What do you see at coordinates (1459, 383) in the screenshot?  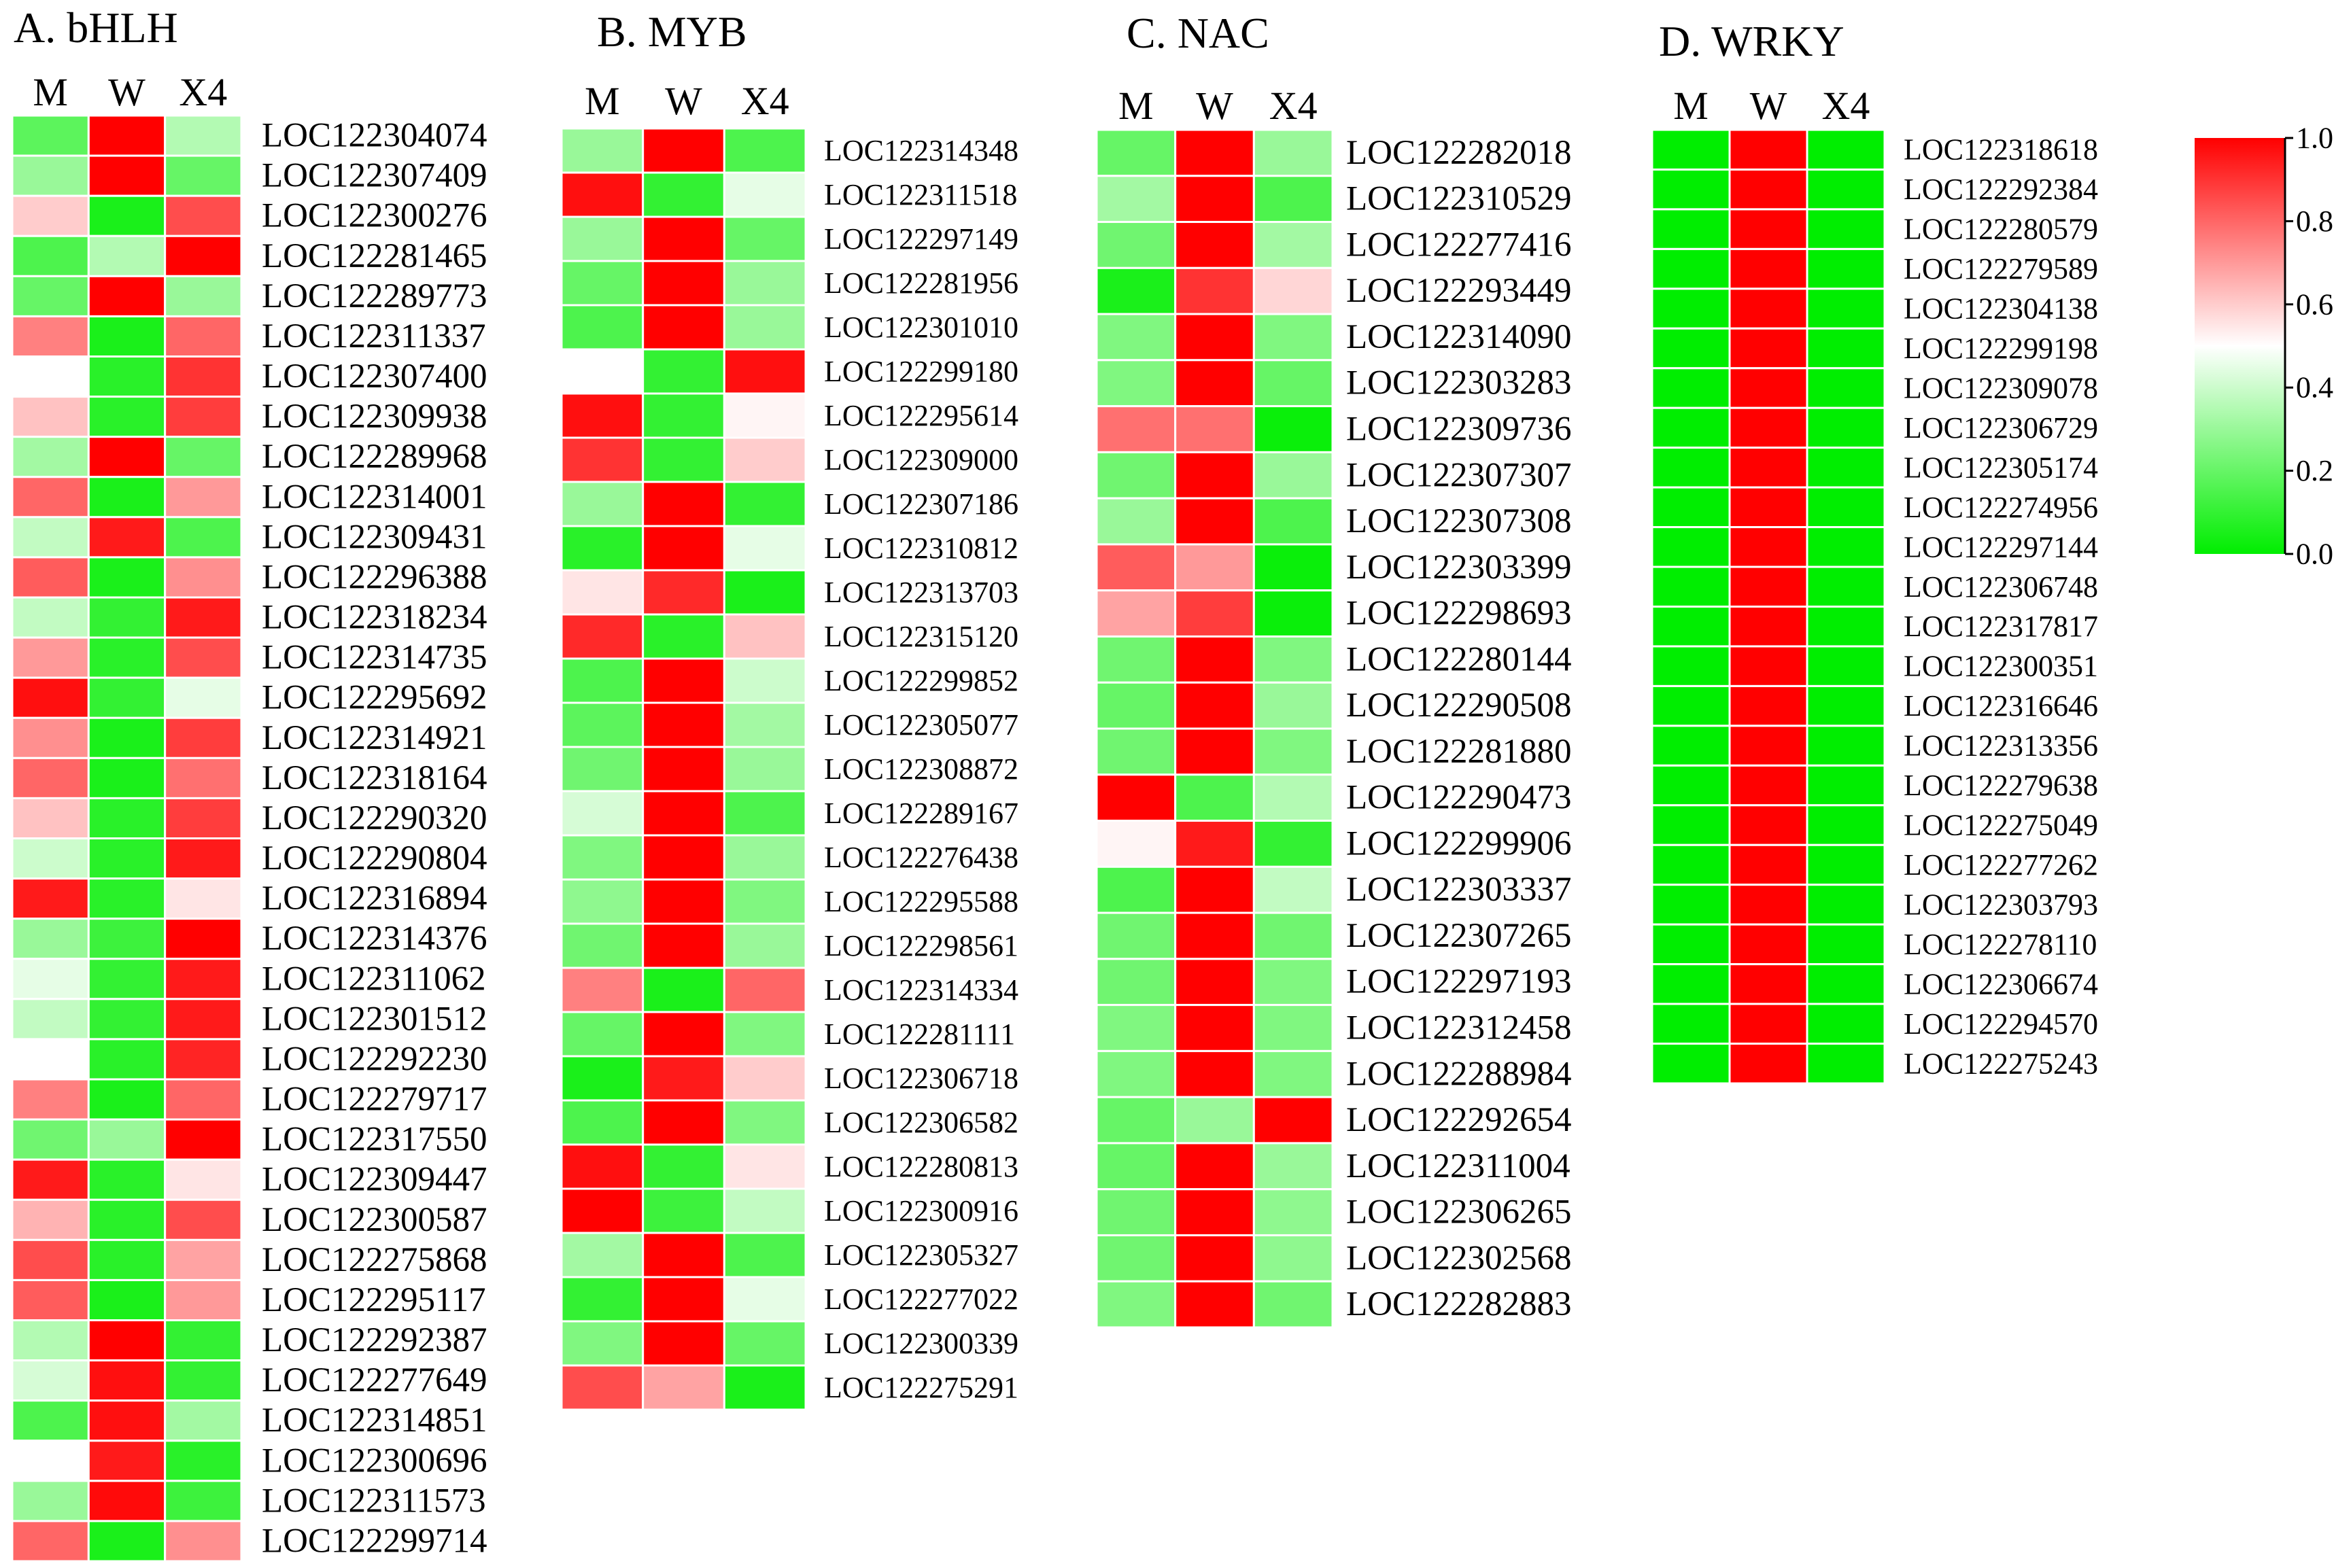 I see `row-label: LOC122303283` at bounding box center [1459, 383].